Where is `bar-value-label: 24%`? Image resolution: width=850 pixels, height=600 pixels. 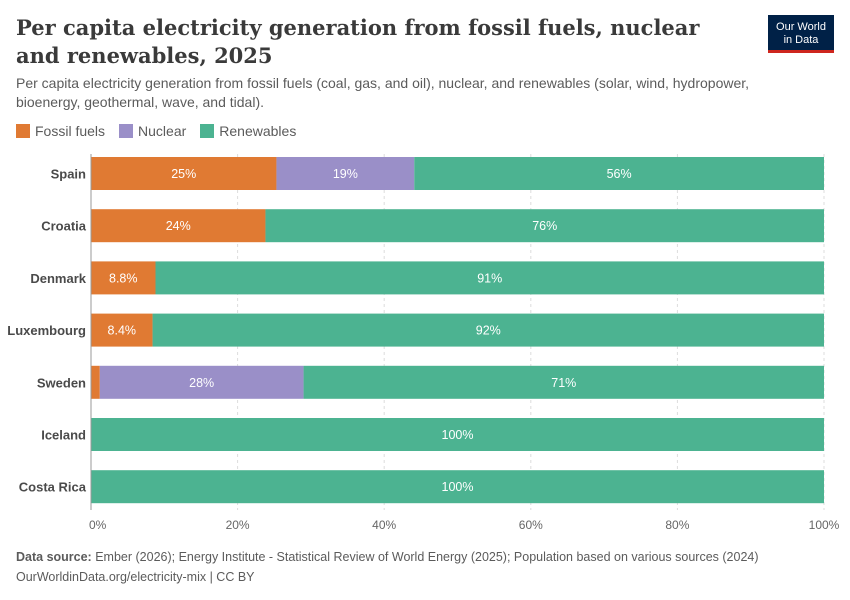 bar-value-label: 24% is located at coordinates (178, 226).